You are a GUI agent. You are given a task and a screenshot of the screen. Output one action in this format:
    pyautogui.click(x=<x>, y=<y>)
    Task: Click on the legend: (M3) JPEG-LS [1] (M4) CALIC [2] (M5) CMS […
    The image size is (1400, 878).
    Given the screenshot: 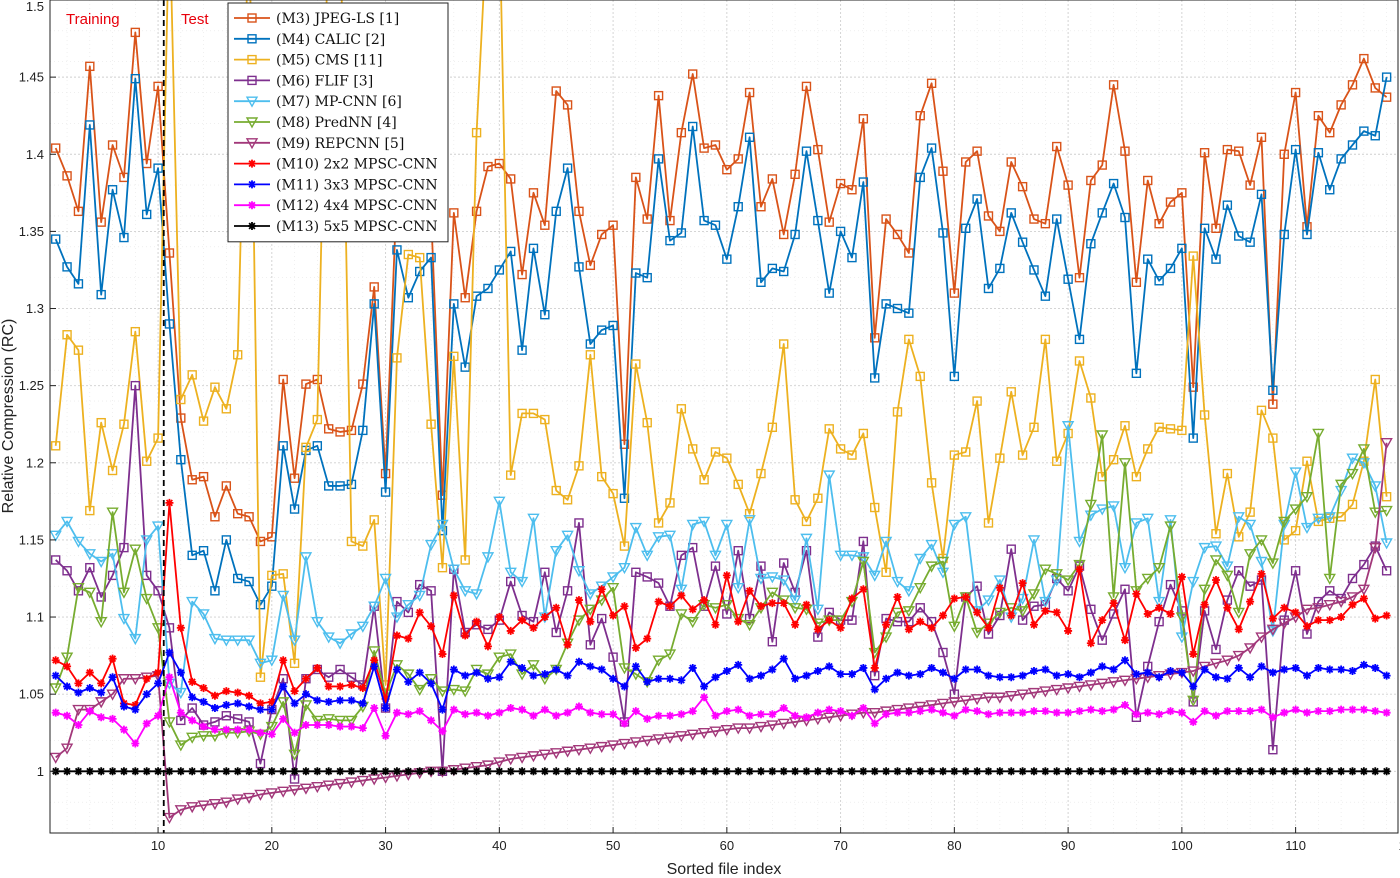 What is the action you would take?
    pyautogui.click(x=338, y=122)
    